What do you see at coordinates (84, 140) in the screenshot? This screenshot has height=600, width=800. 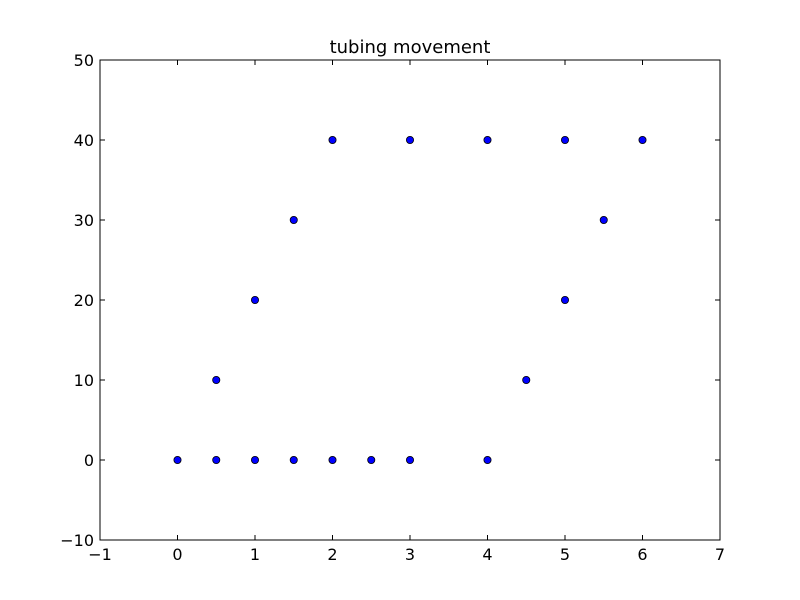 I see `y-tick-label: 40` at bounding box center [84, 140].